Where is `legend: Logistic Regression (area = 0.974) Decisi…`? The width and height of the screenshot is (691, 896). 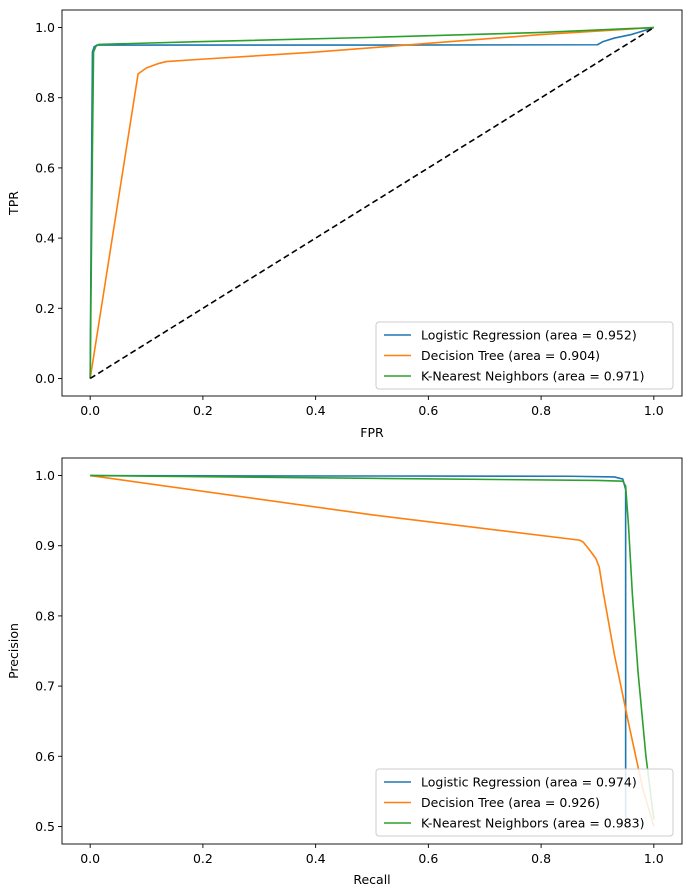 legend: Logistic Regression (area = 0.974) Decisi… is located at coordinates (524, 802).